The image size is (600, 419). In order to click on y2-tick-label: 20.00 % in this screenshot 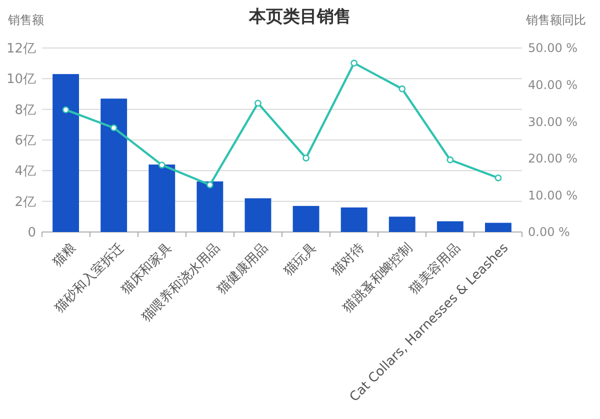, I will do `click(553, 159)`.